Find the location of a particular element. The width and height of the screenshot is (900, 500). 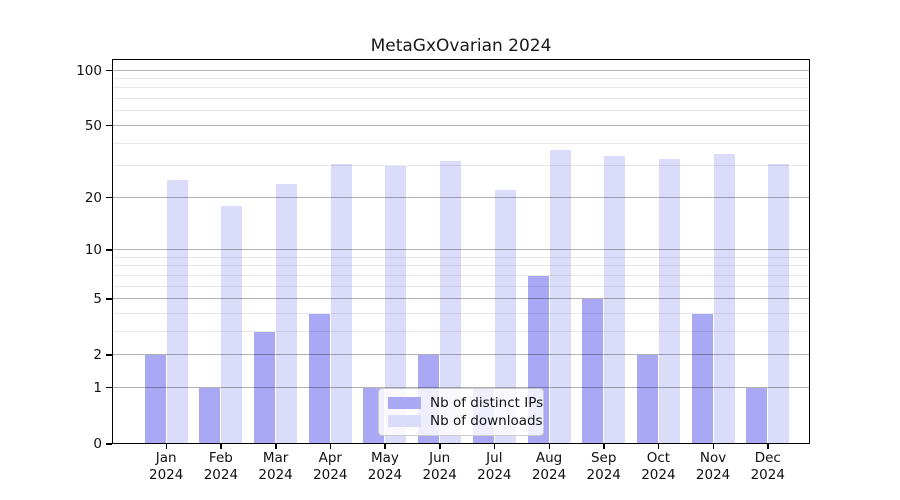

x-tick-label-jul: Jul 2024 is located at coordinates (494, 466).